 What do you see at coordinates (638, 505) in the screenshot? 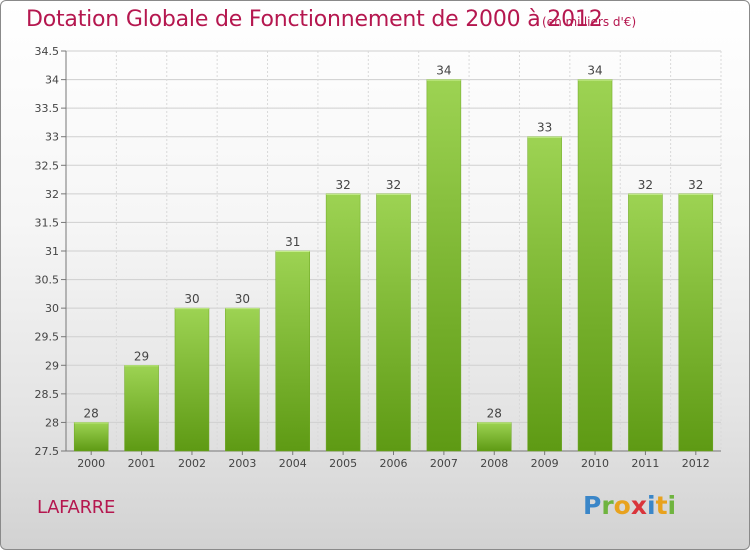
I see `logo-letter: x` at bounding box center [638, 505].